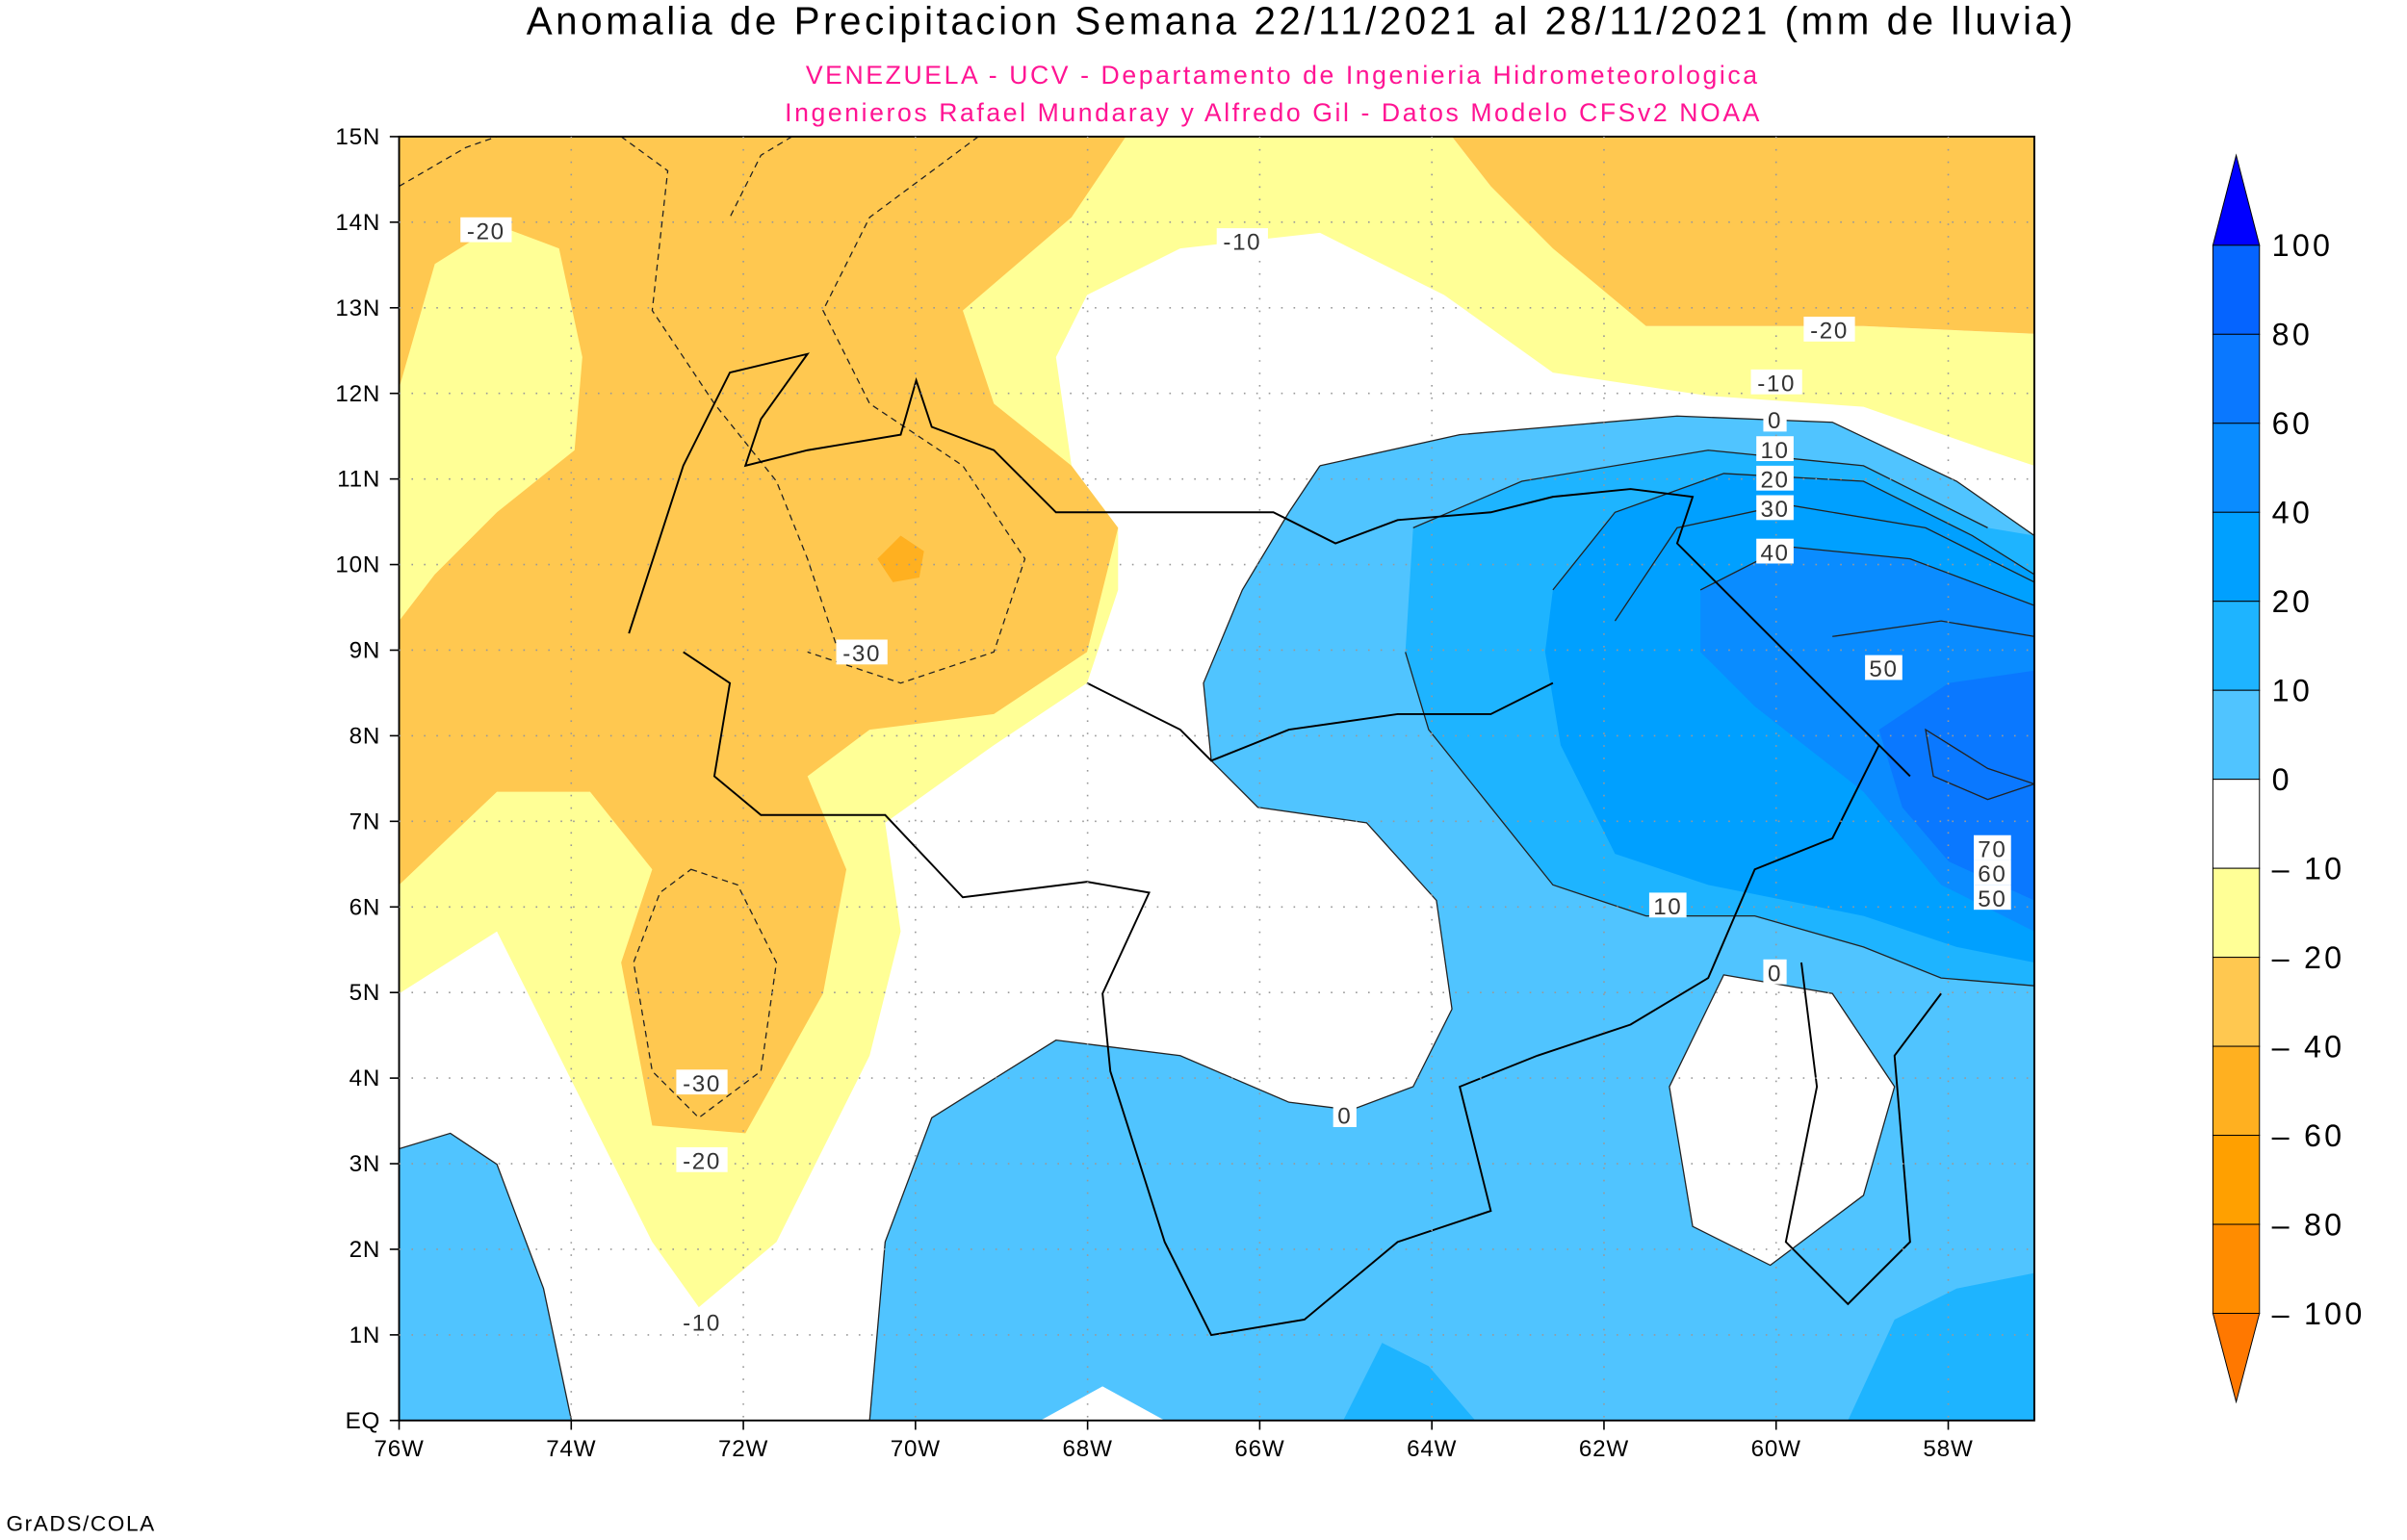  Describe the element at coordinates (2308, 1135) in the screenshot. I see `colorbar-label: – 60` at that location.